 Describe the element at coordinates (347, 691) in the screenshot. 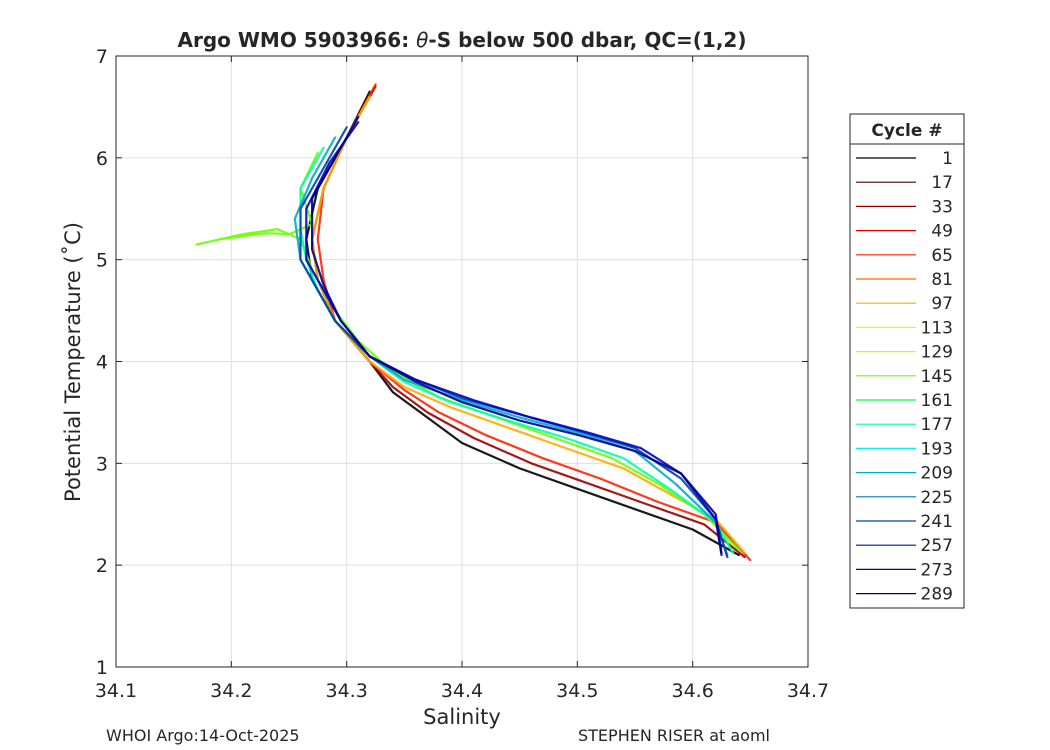

I see `x-tick-label: 34.3` at that location.